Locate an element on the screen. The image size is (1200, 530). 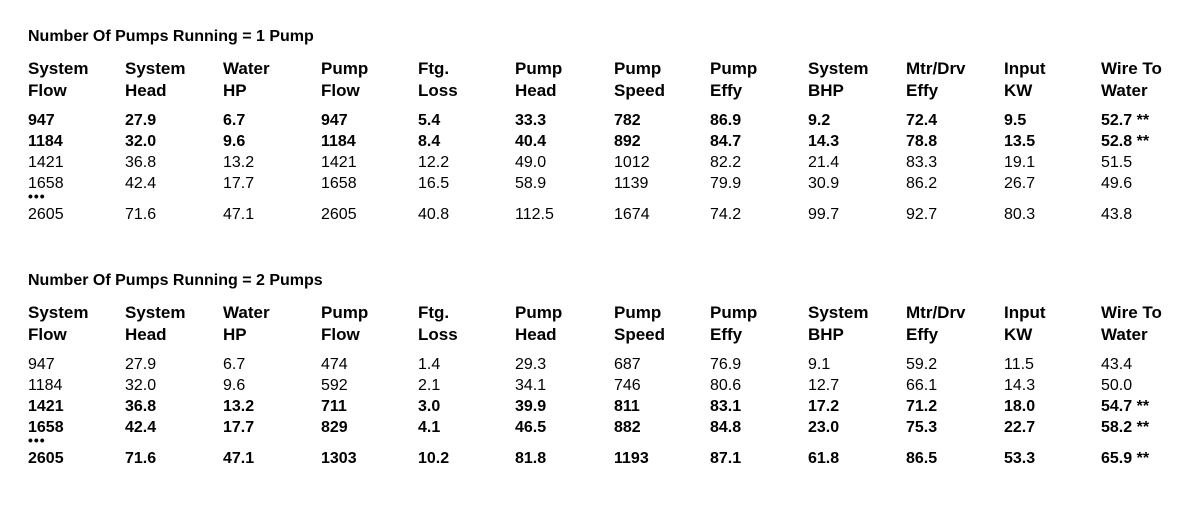
cell-system-head: 71.6 is located at coordinates (141, 458).